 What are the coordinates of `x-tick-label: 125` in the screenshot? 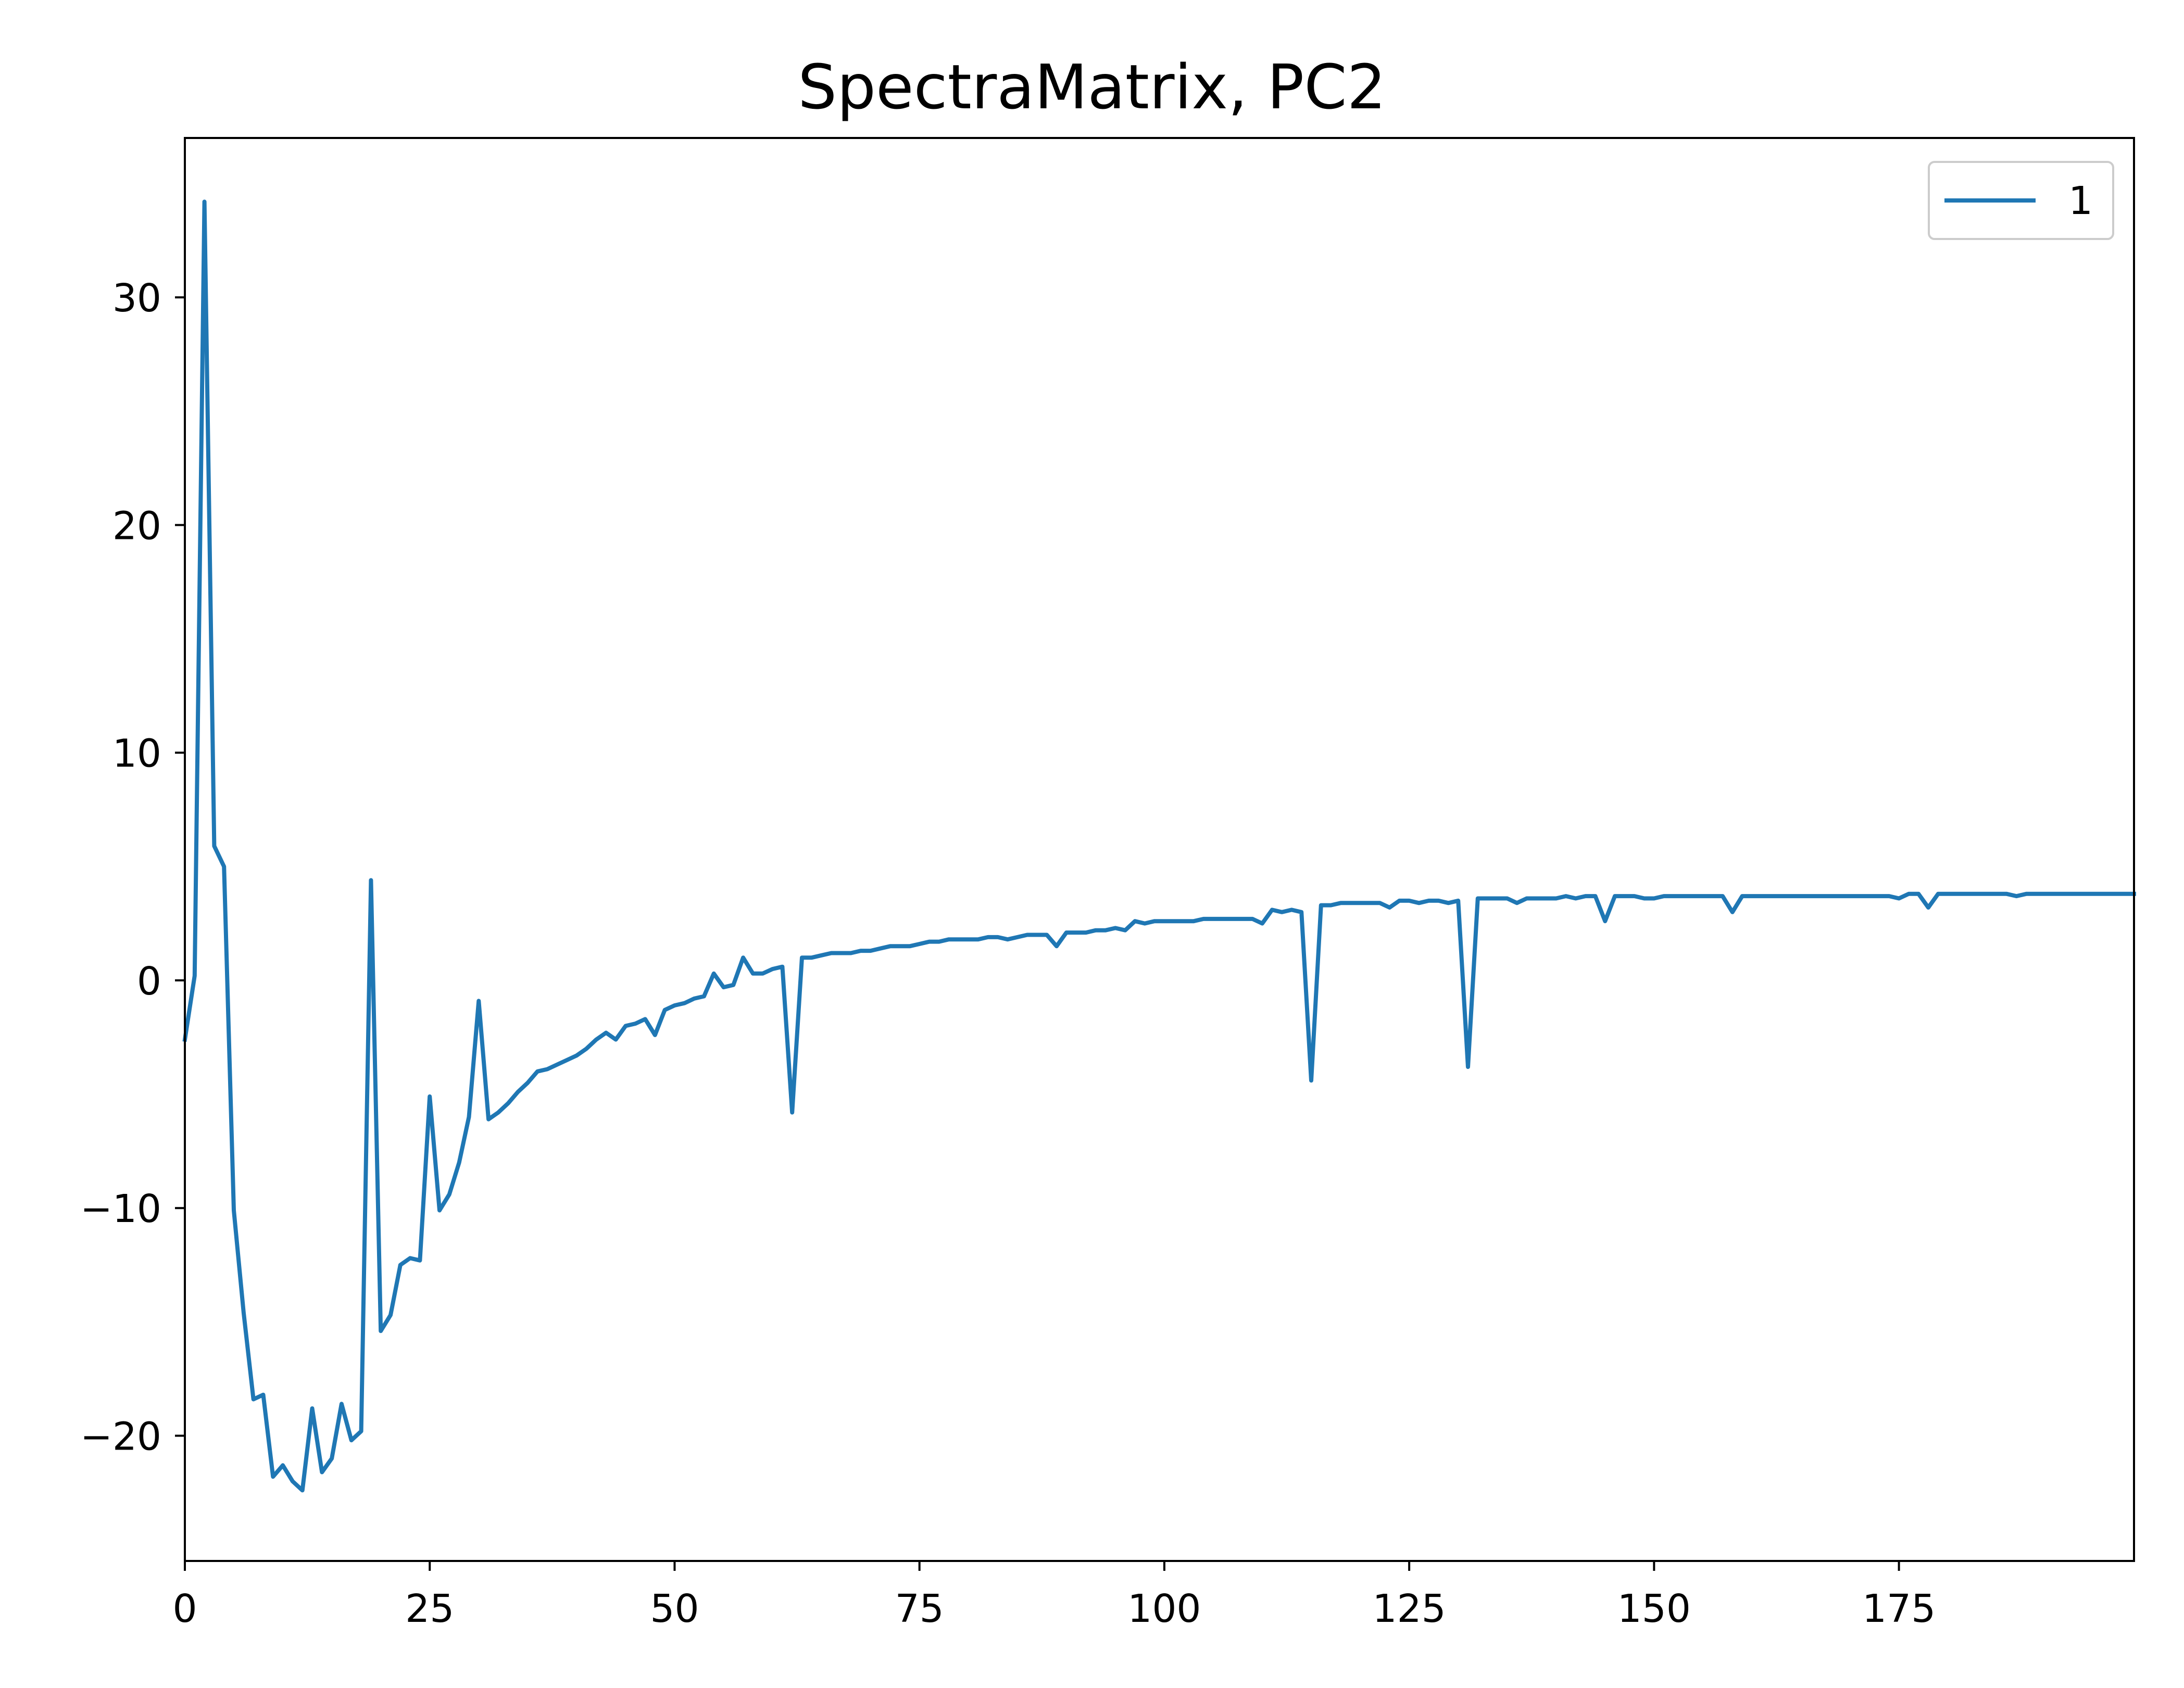 It's located at (1410, 1608).